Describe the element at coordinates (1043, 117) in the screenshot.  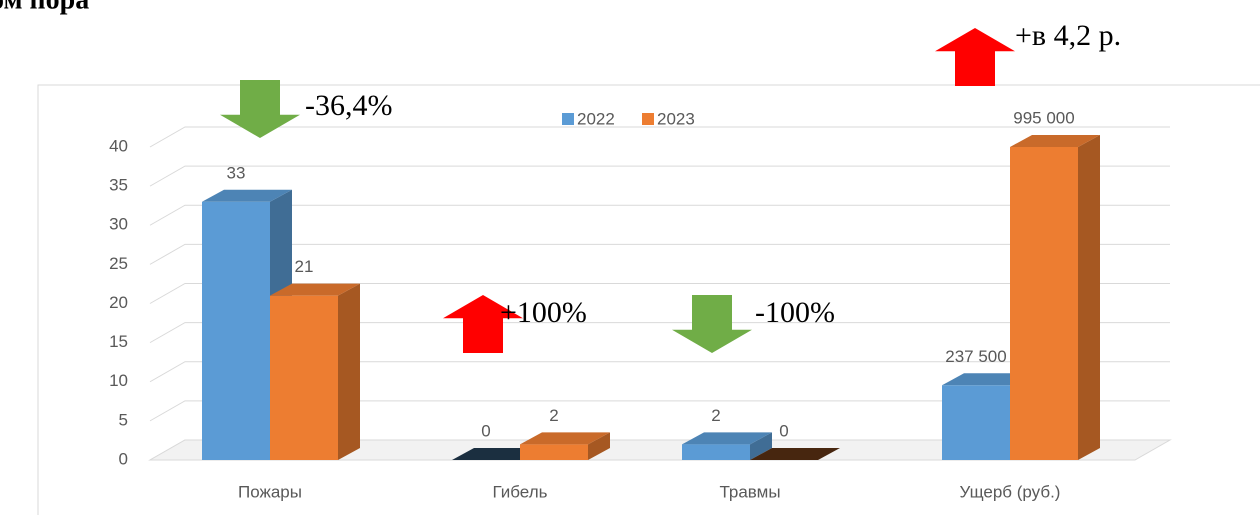
I see `data-label: 995 000` at that location.